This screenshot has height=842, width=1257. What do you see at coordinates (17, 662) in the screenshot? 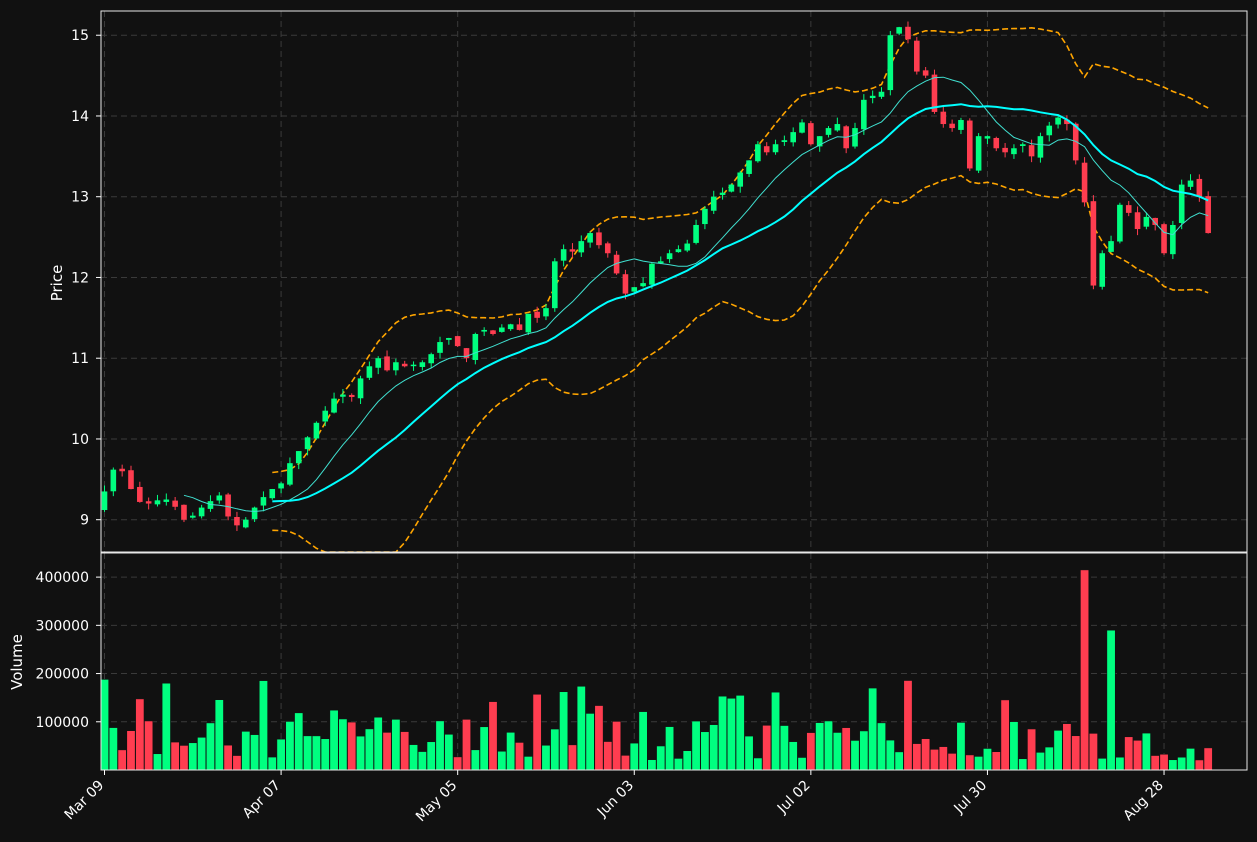
I see `volume-axis-label: Volume` at bounding box center [17, 662].